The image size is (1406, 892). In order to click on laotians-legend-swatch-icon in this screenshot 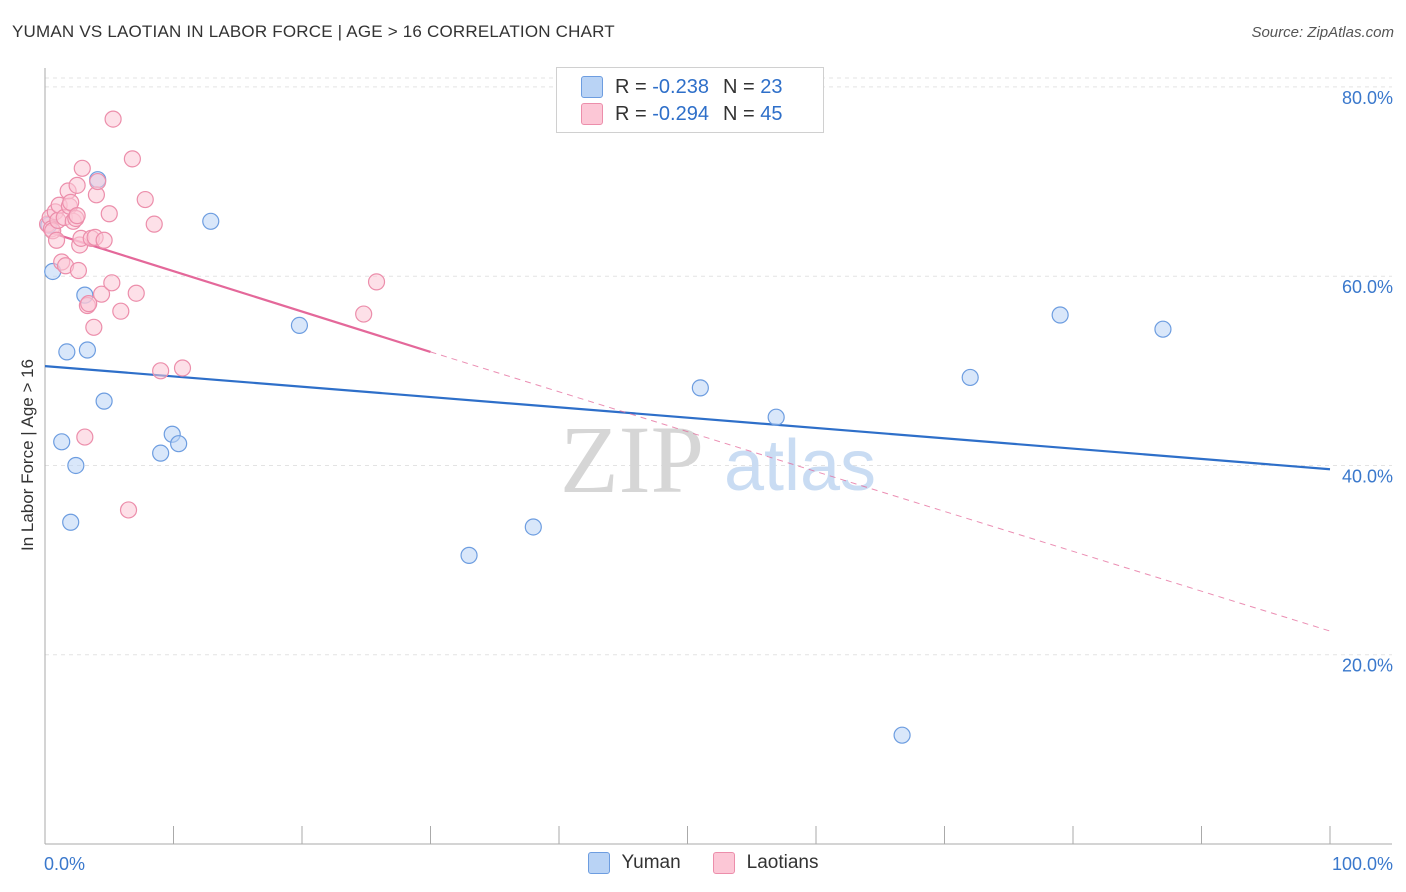, I will do `click(723, 863)`.